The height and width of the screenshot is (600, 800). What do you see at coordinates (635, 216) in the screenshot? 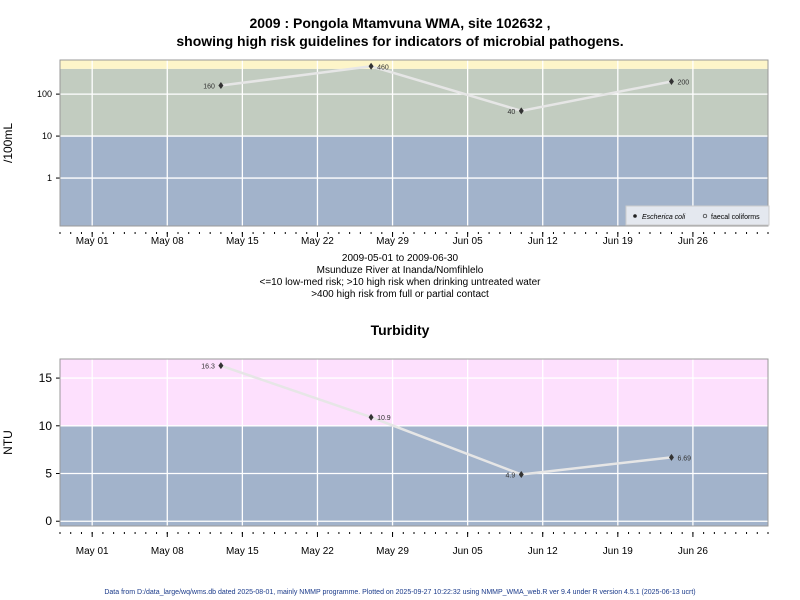
I see `legend-marker-filled` at bounding box center [635, 216].